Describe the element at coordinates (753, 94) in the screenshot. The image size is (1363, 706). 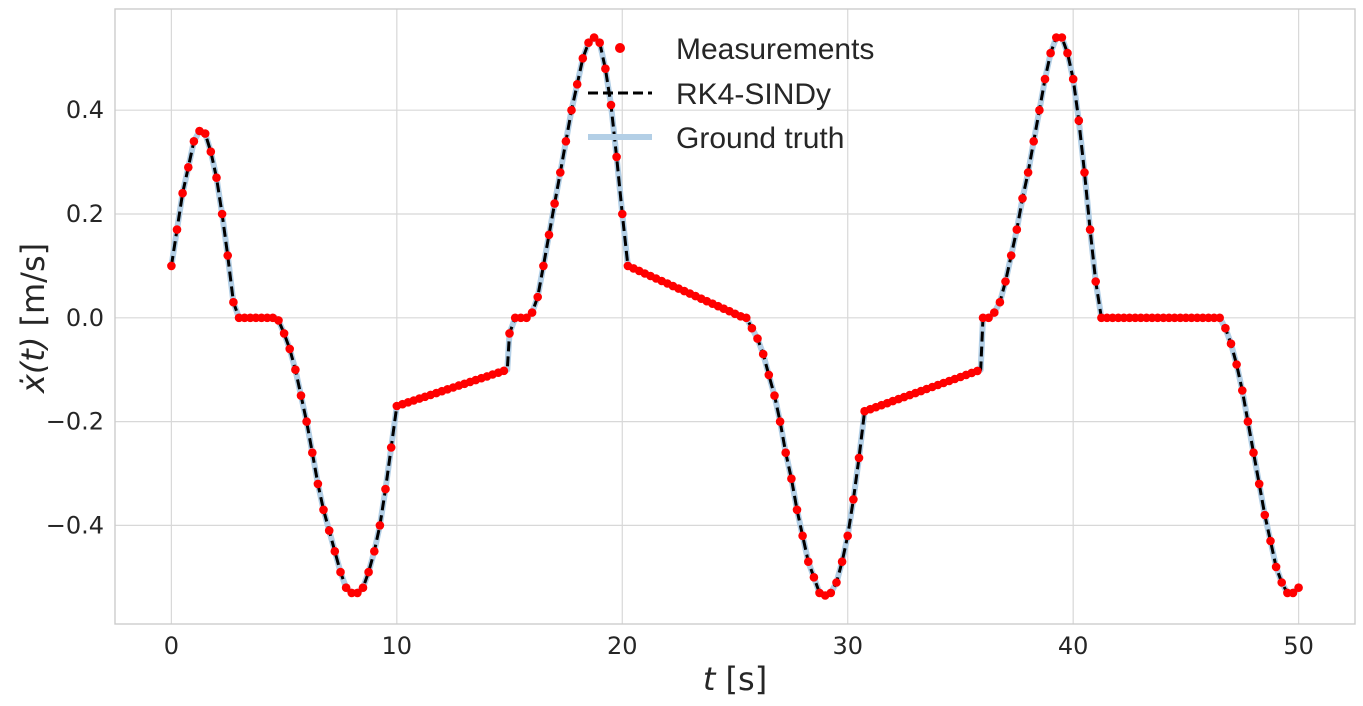
I see `legend-label-rk4-sindy: RK4-SINDy` at that location.